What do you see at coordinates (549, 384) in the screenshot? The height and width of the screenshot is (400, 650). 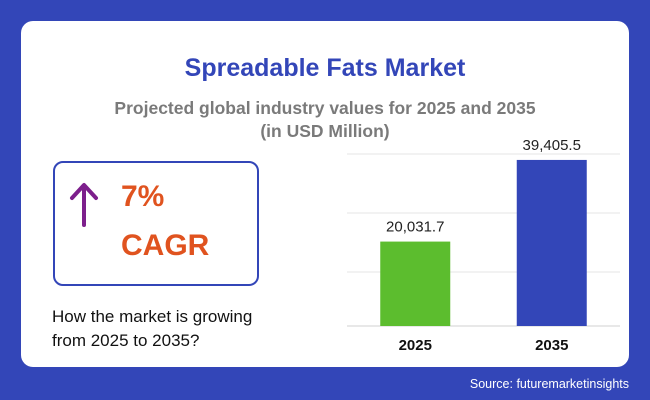 I see `source-note: Source: futuremarketinsights` at bounding box center [549, 384].